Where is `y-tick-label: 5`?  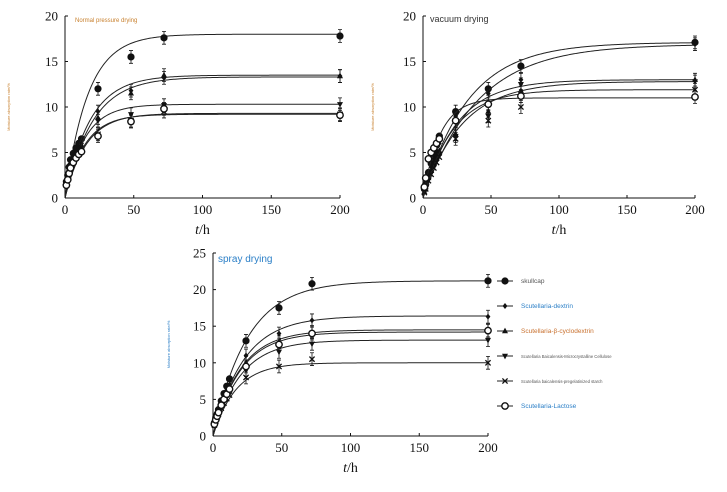
y-tick-label: 5 is located at coordinates (413, 152).